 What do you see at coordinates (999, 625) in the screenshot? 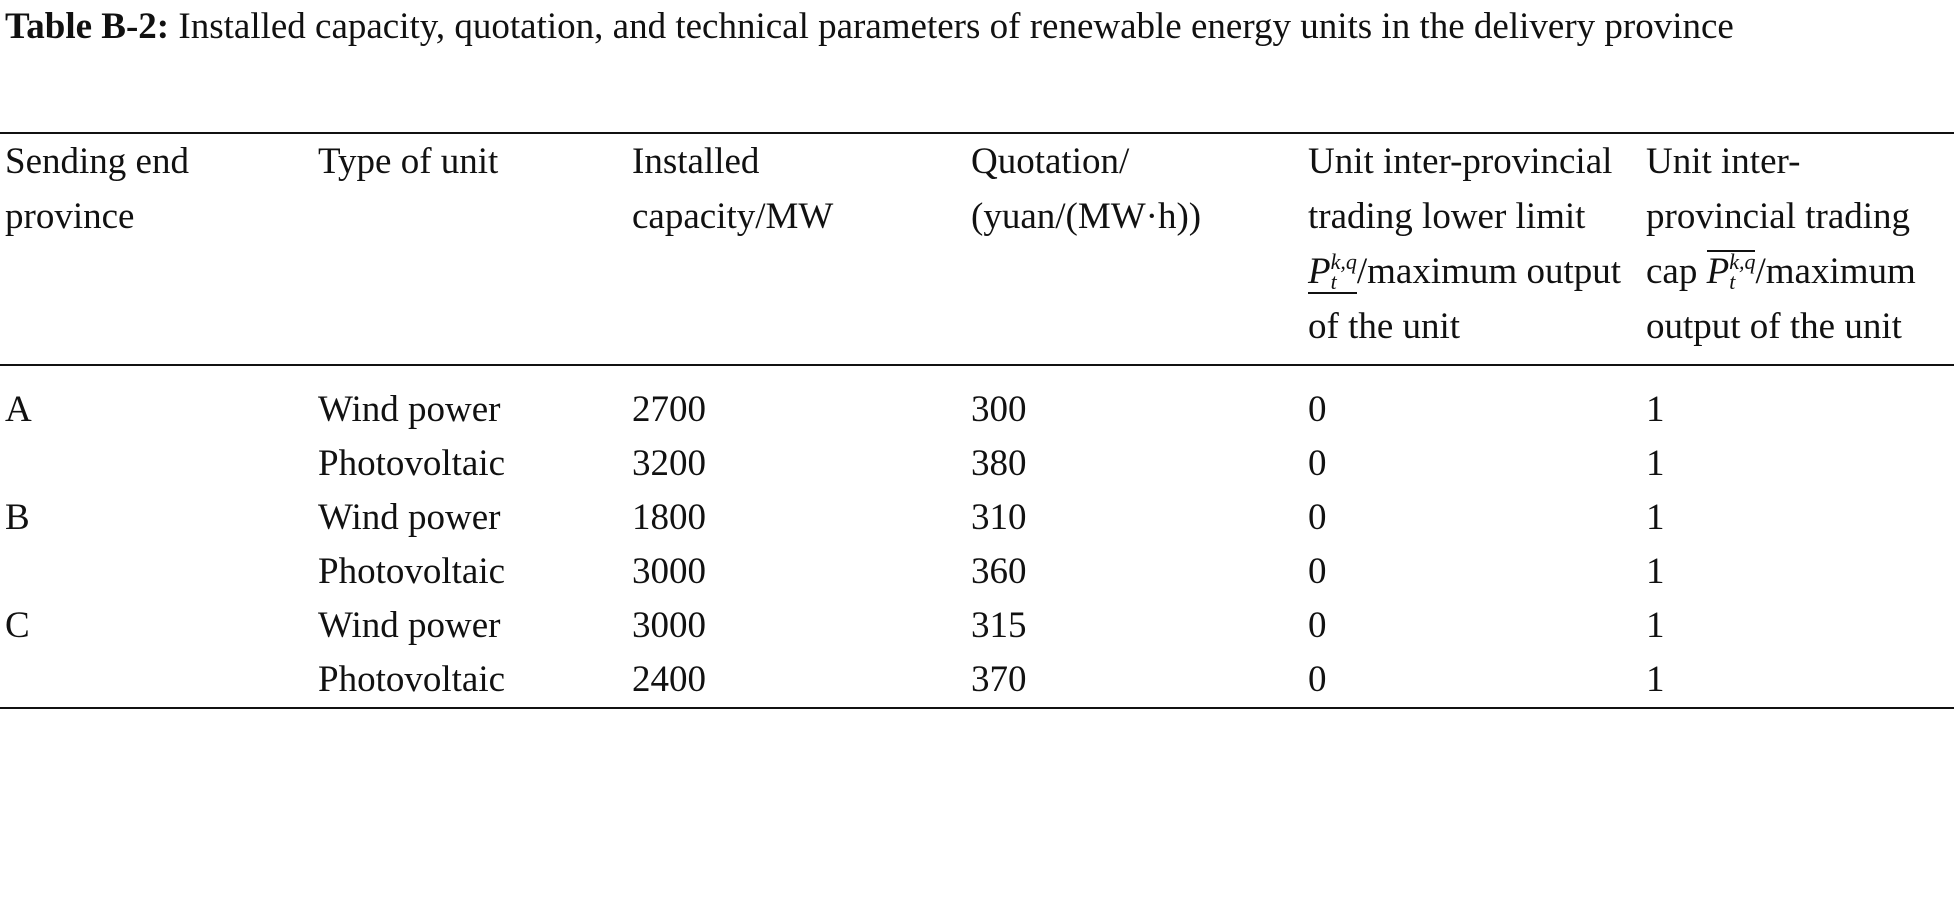
I see `cell: 315` at bounding box center [999, 625].